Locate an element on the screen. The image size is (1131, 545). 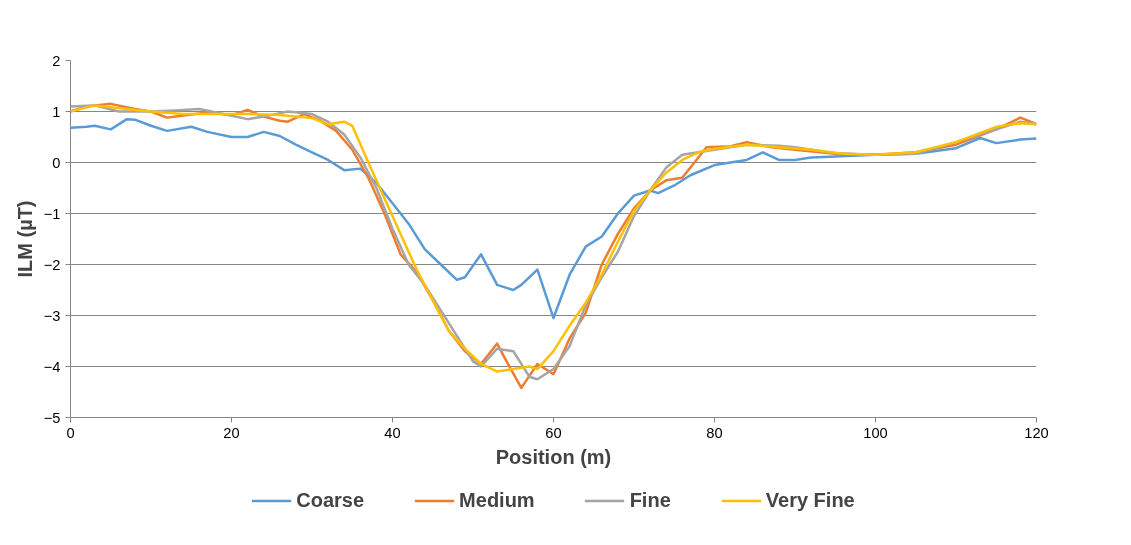
x-tick-label: 100 is located at coordinates (875, 432).